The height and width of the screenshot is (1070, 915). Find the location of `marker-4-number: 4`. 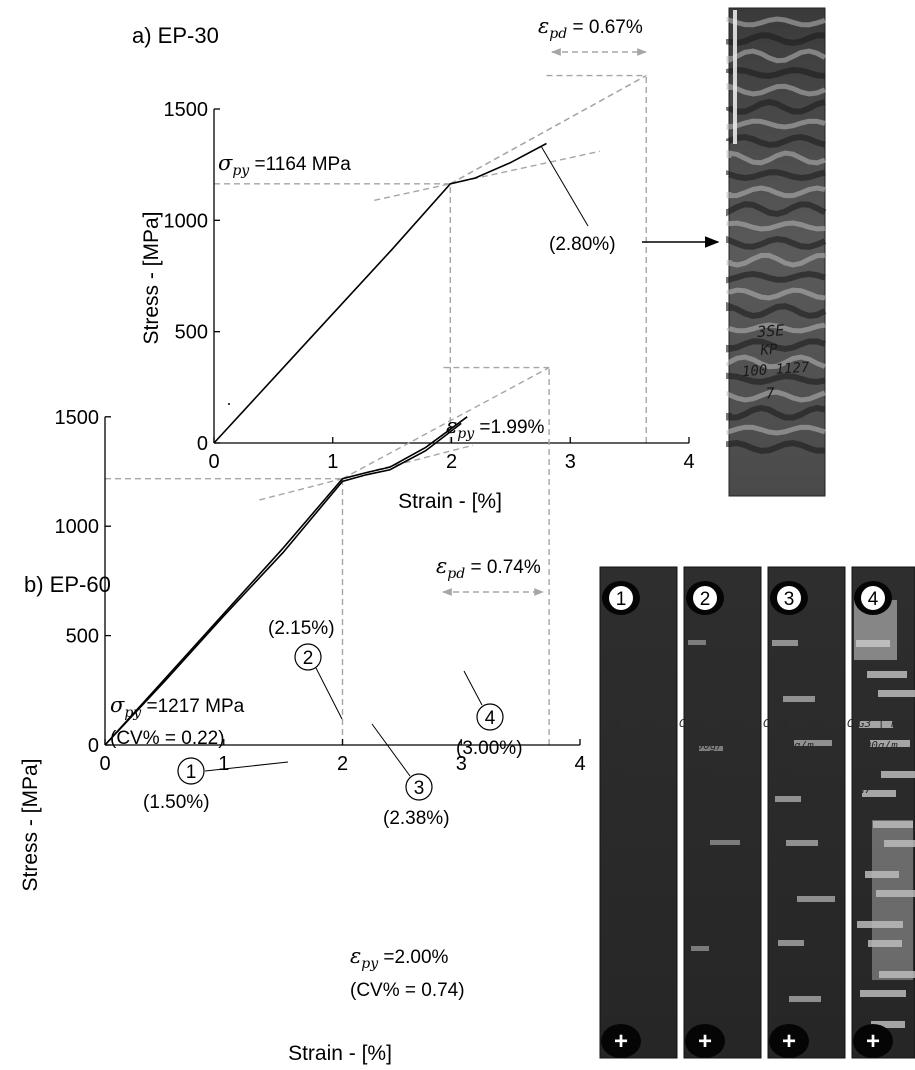

marker-4-number: 4 is located at coordinates (490, 718).